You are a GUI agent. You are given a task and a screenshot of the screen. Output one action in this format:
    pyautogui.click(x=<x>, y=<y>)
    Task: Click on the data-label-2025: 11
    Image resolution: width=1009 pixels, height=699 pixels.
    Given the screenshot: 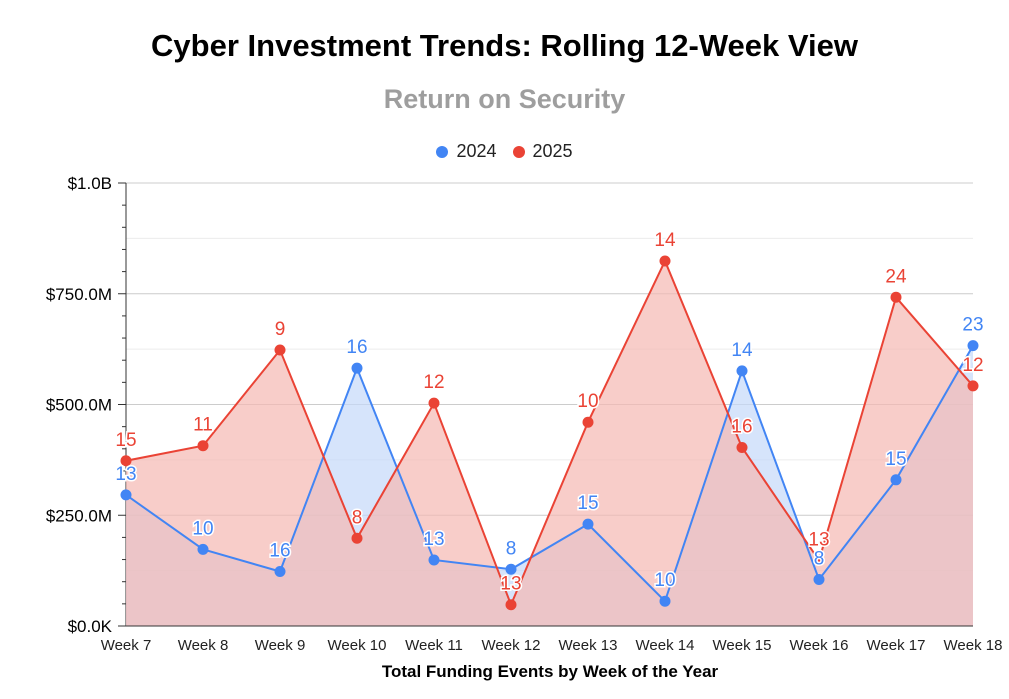 What is the action you would take?
    pyautogui.click(x=203, y=425)
    